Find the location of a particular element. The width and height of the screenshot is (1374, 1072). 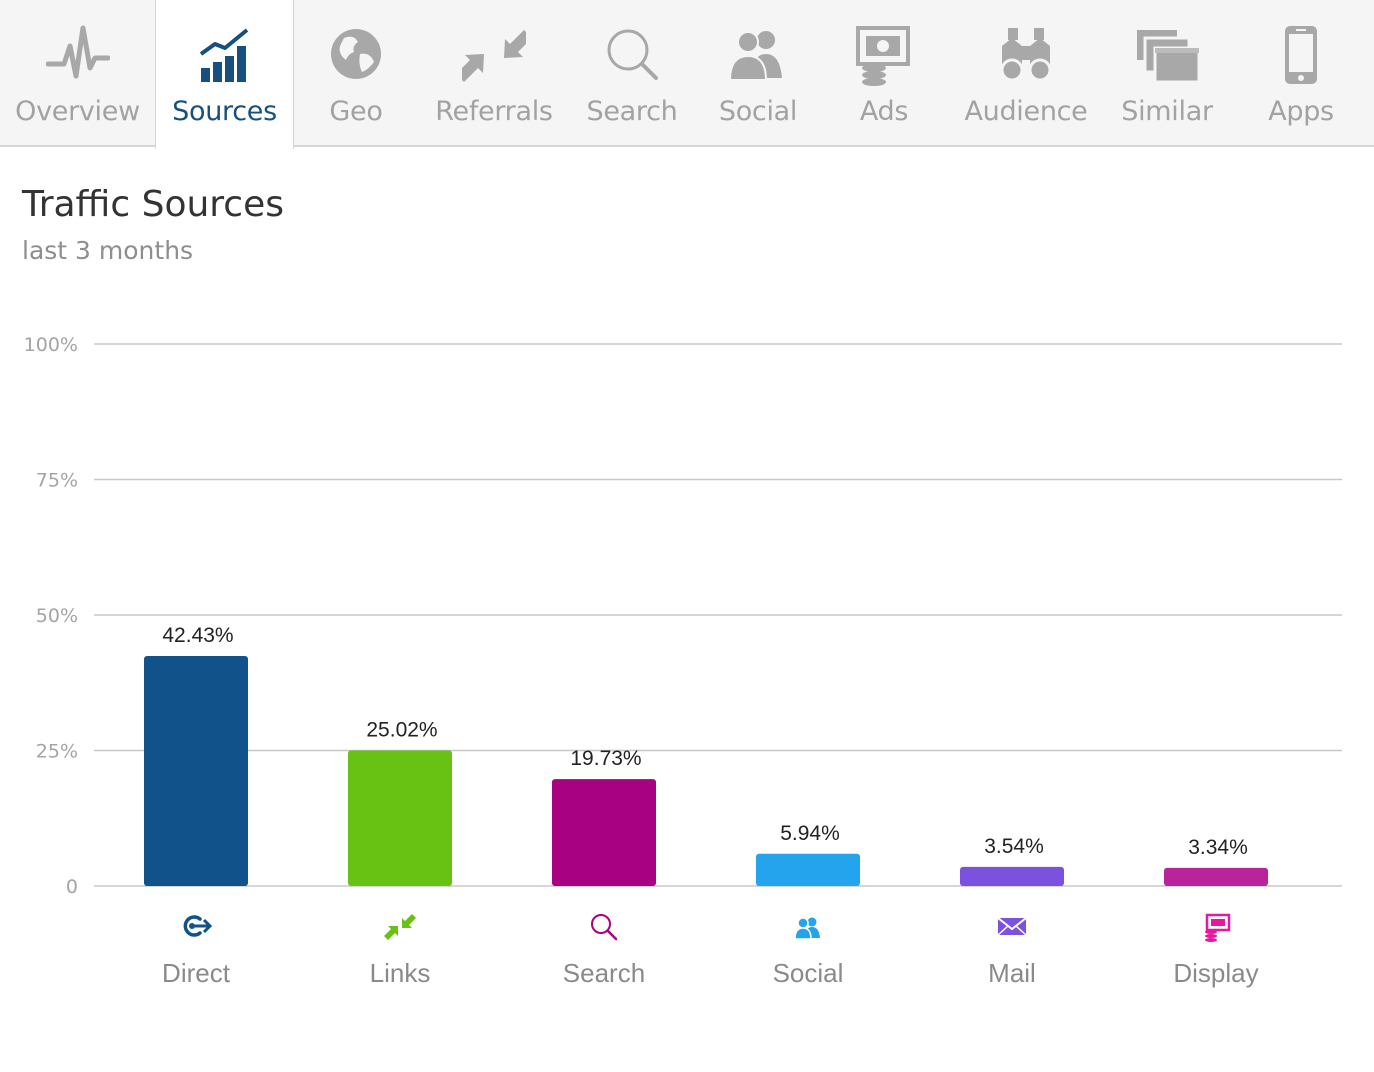

bar-chart-icon is located at coordinates (223, 55).